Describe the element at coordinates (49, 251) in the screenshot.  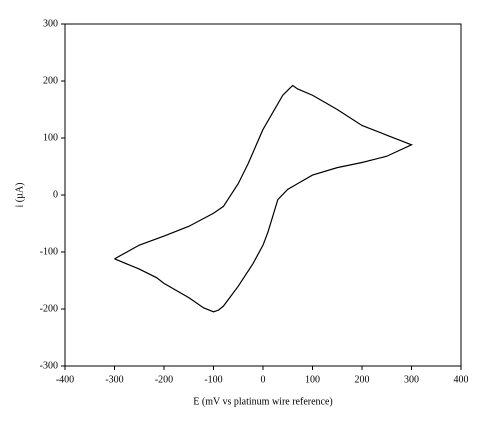
I see `y-tick-label: -100` at that location.